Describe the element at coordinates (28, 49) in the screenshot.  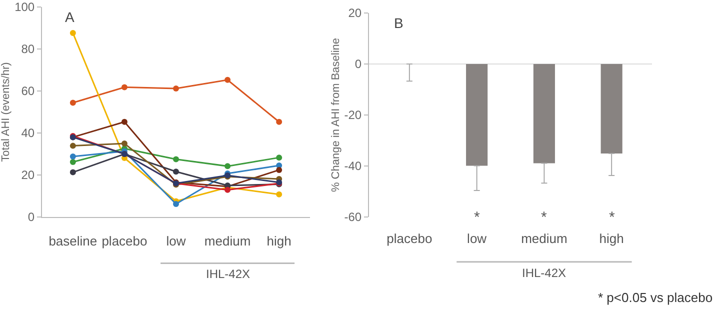
I see `y-tick-label: 80` at that location.